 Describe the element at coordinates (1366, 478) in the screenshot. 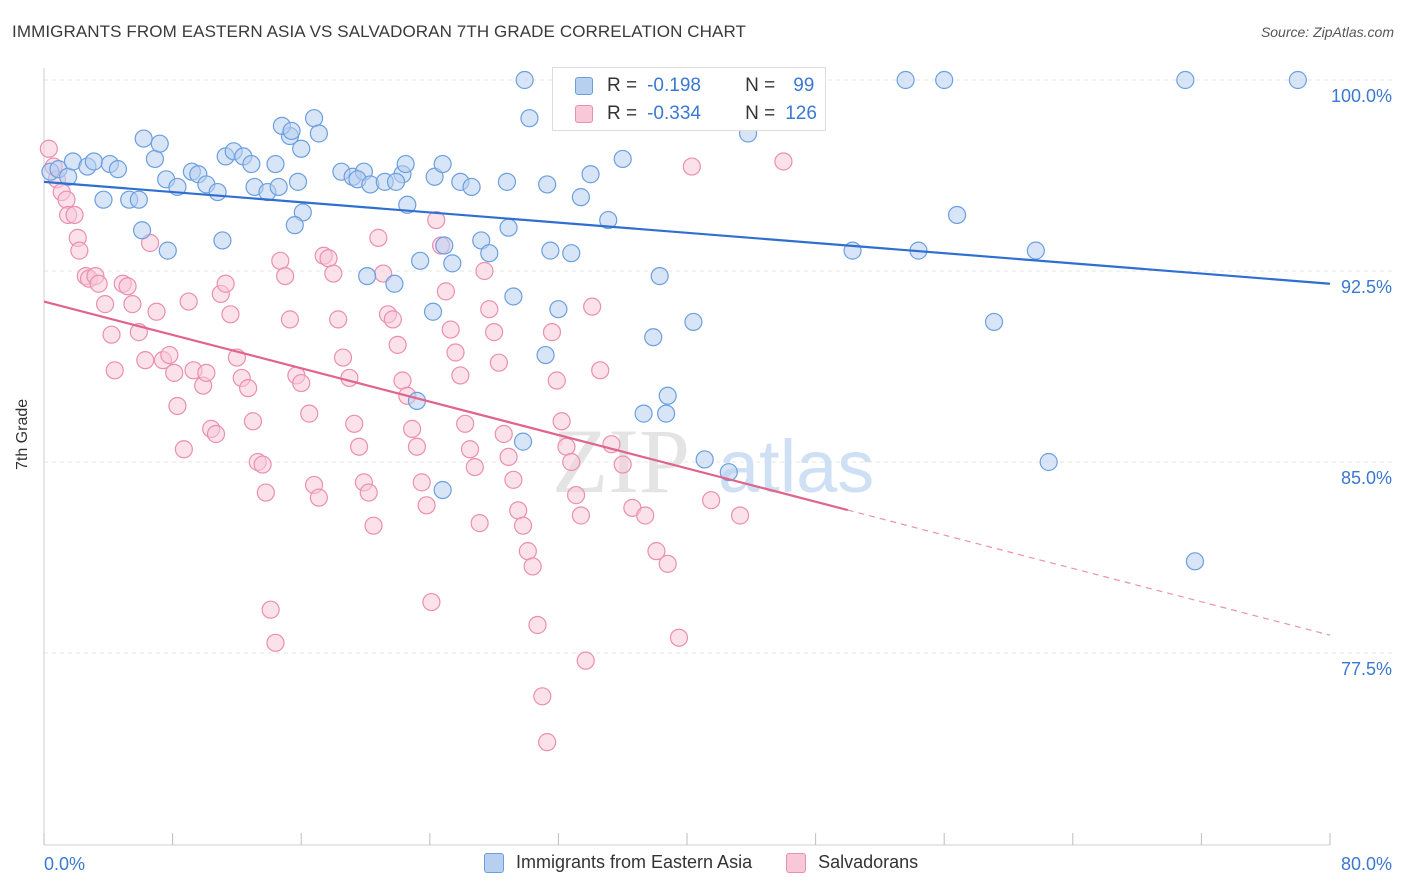

I see `y-tick-label: 85.0%` at that location.